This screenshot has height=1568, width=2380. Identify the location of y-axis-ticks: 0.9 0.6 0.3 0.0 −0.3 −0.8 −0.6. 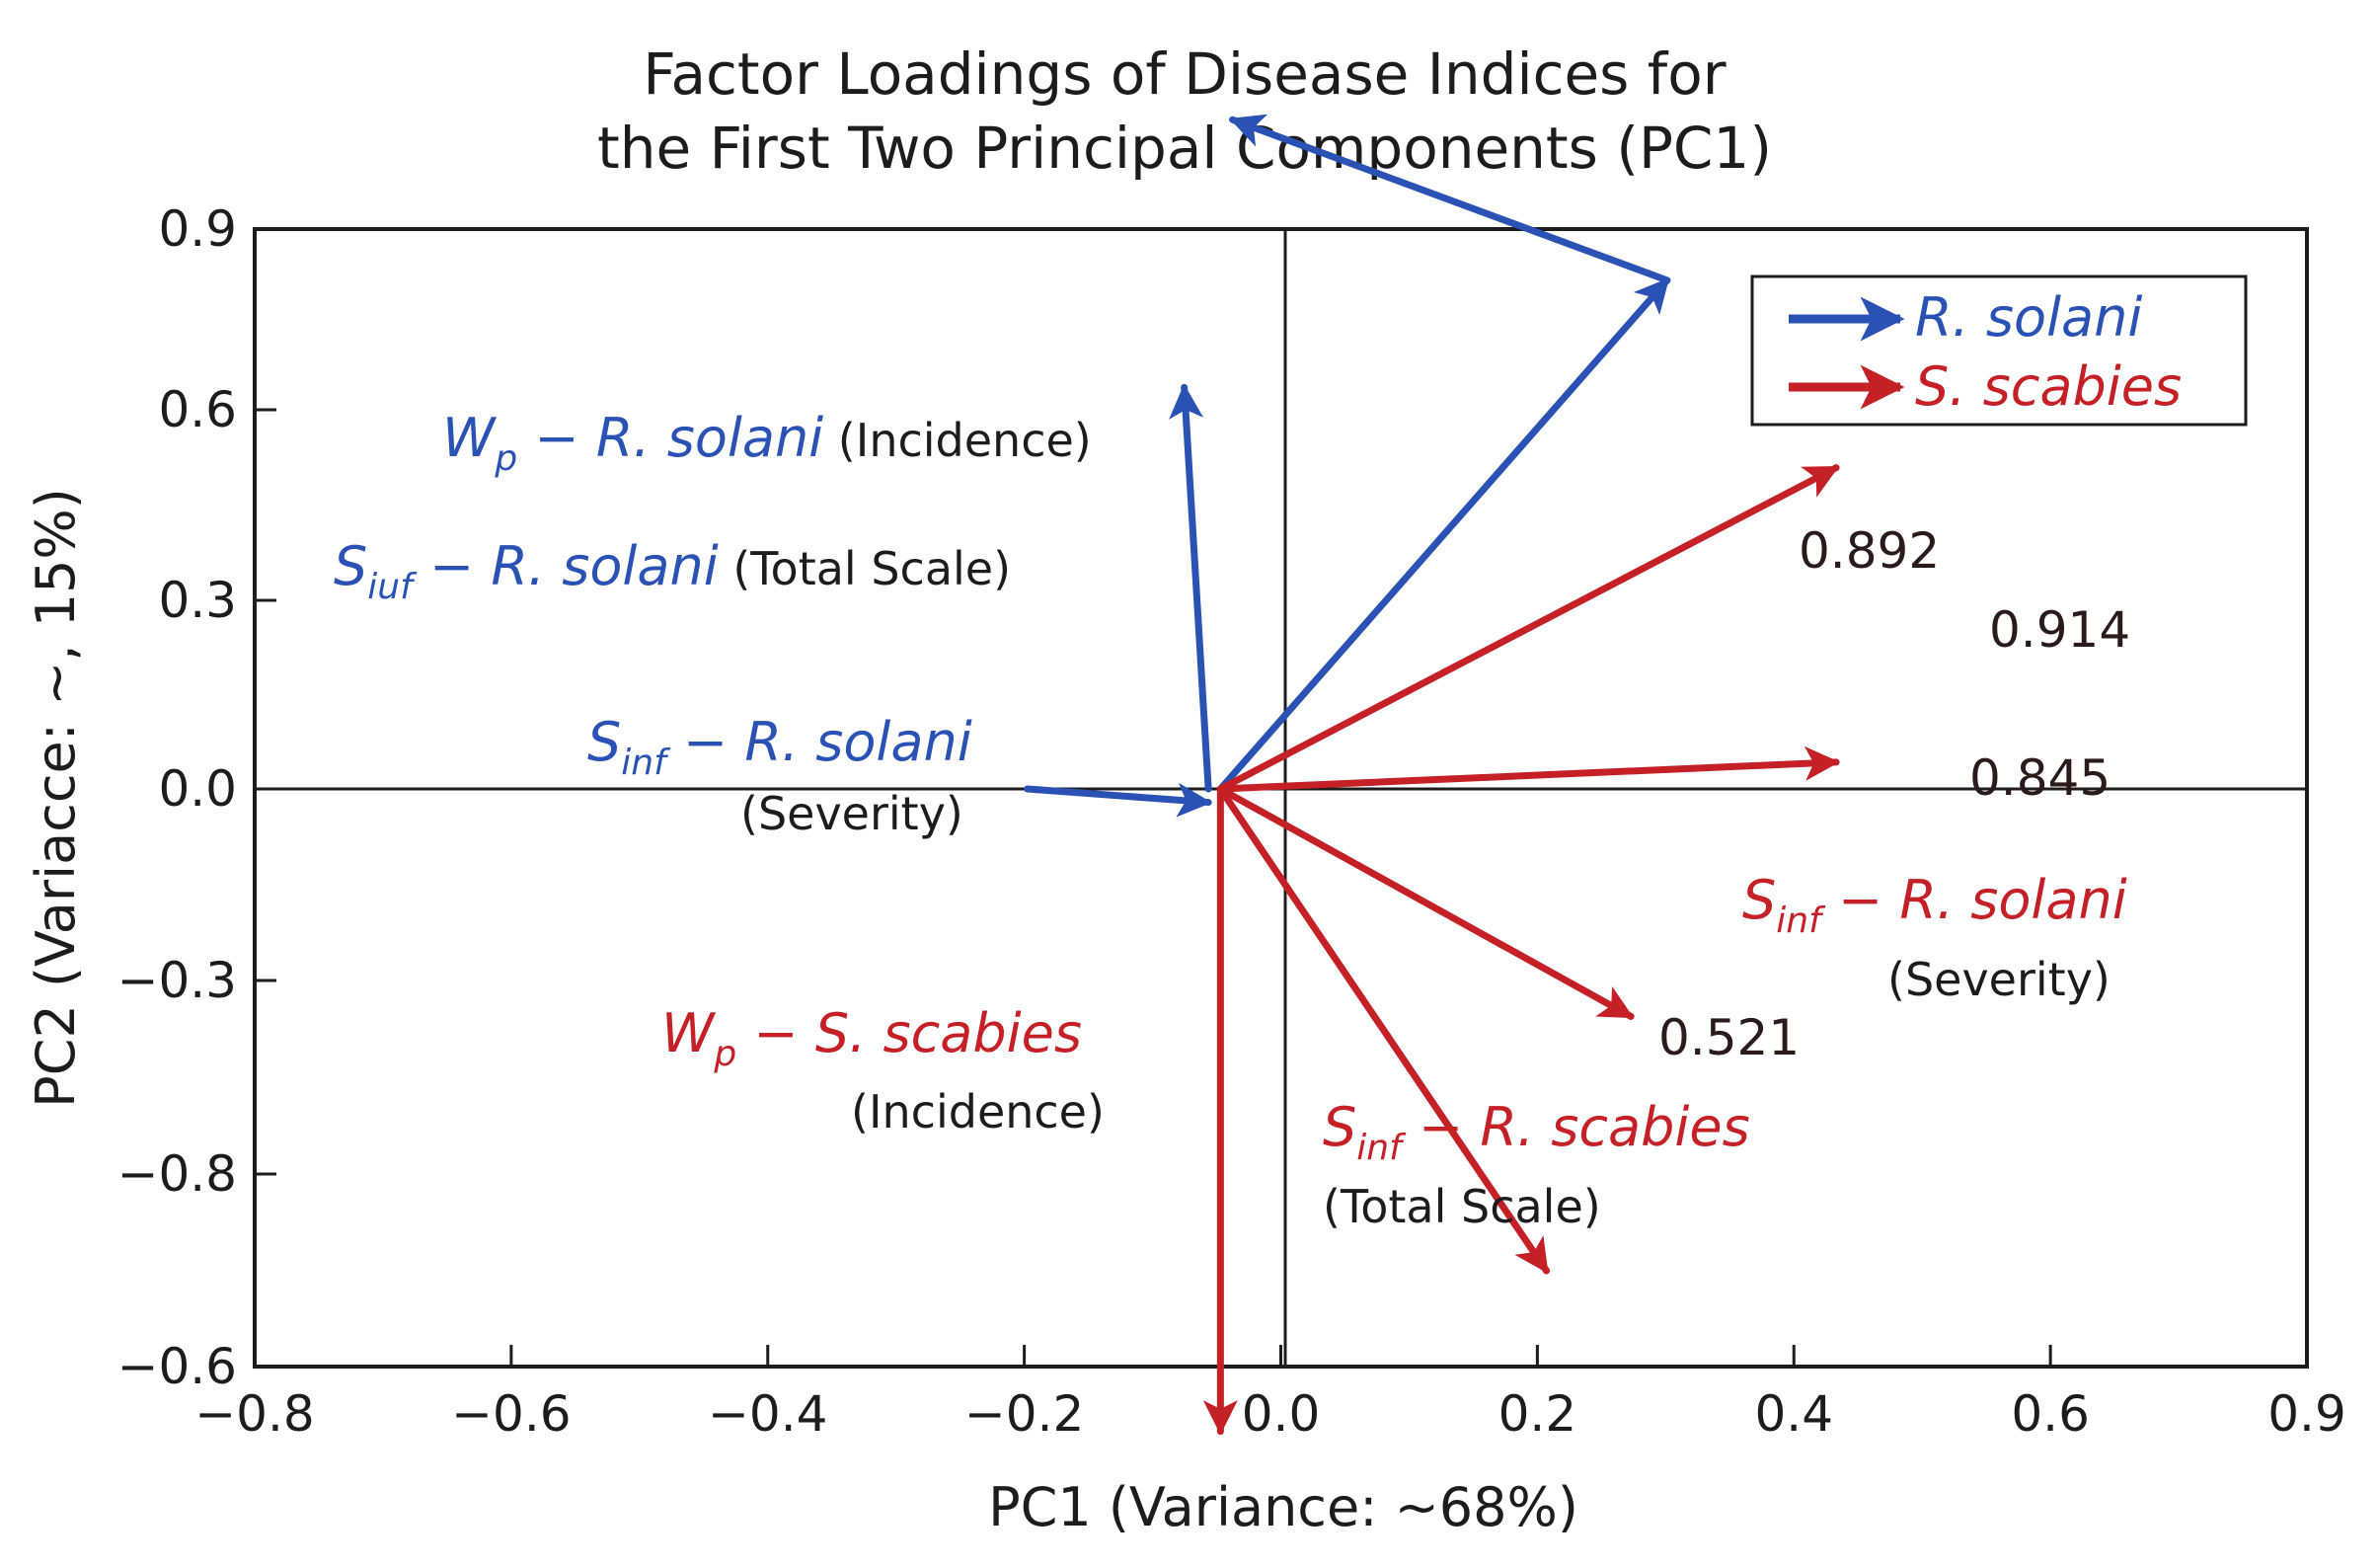
(196, 797).